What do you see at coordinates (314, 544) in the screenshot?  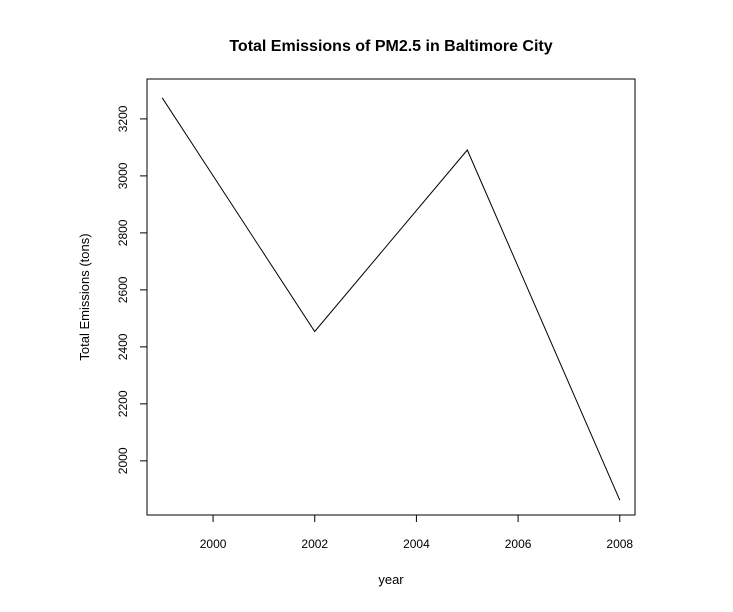 I see `x-tick-label: 2002` at bounding box center [314, 544].